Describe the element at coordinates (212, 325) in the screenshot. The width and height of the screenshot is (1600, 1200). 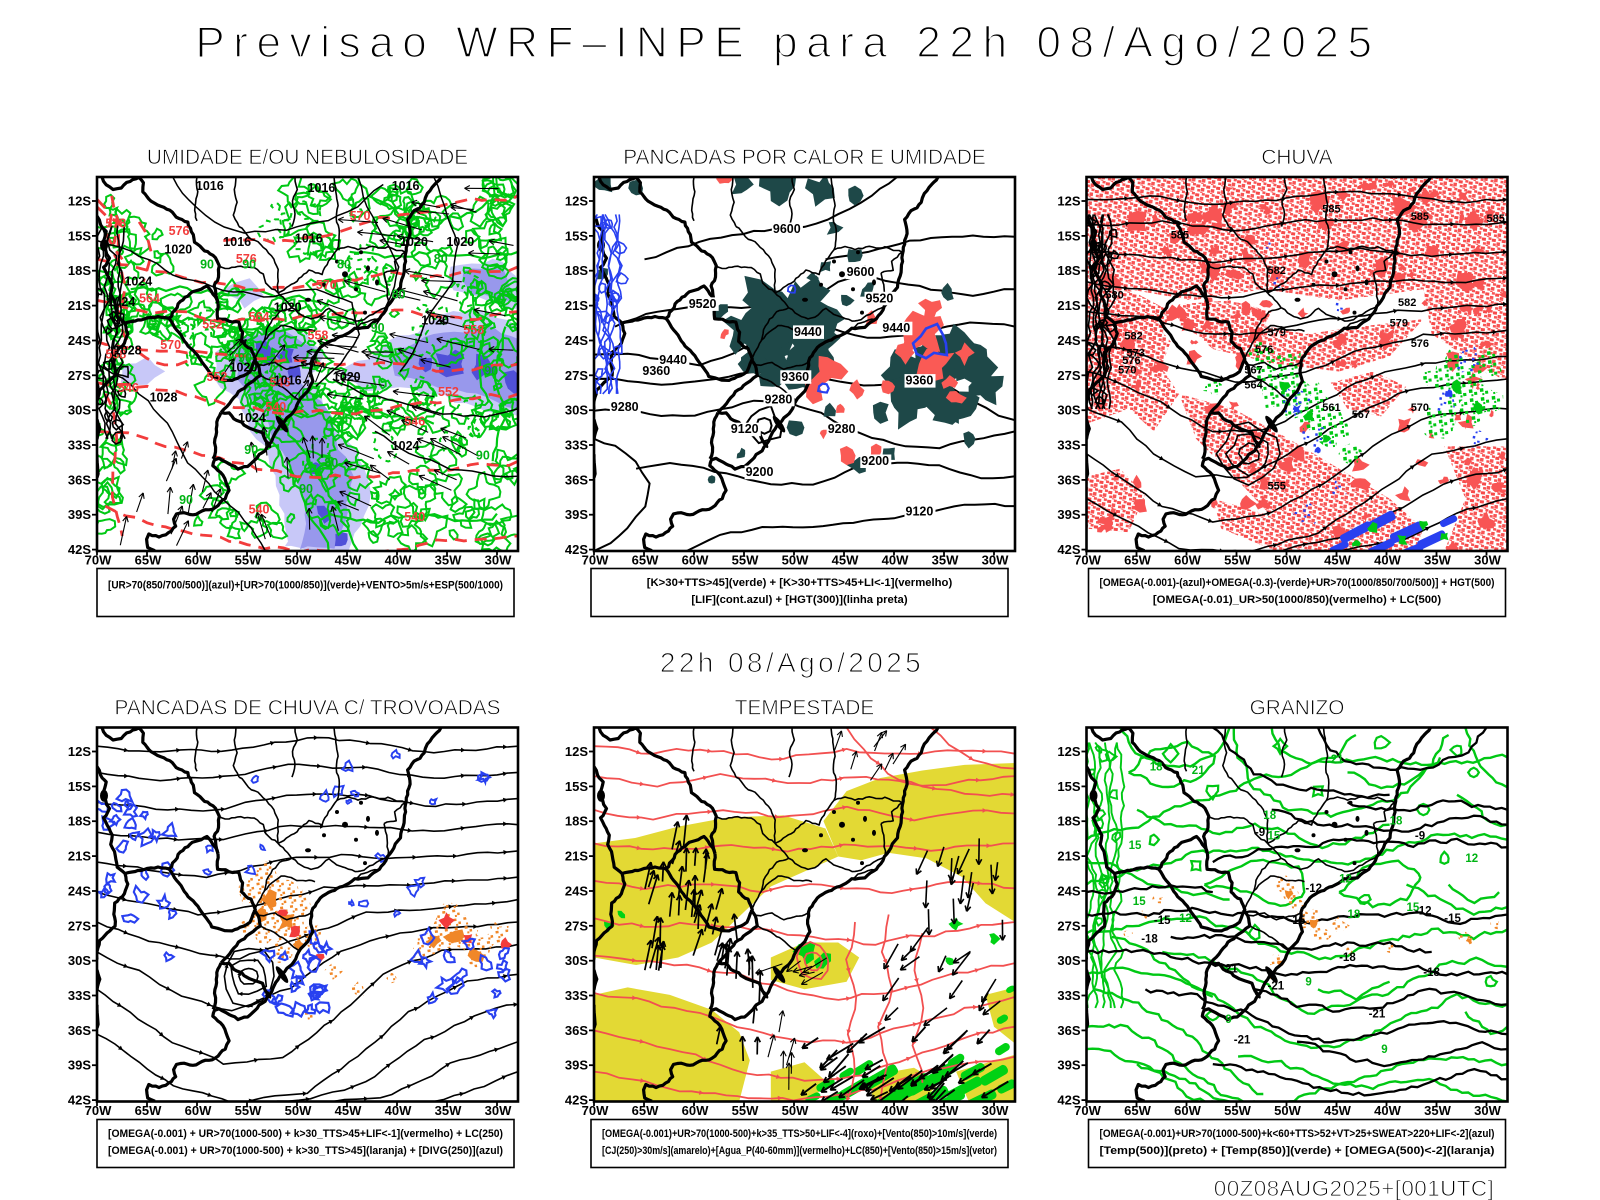
I see `svg-text: 552` at that location.